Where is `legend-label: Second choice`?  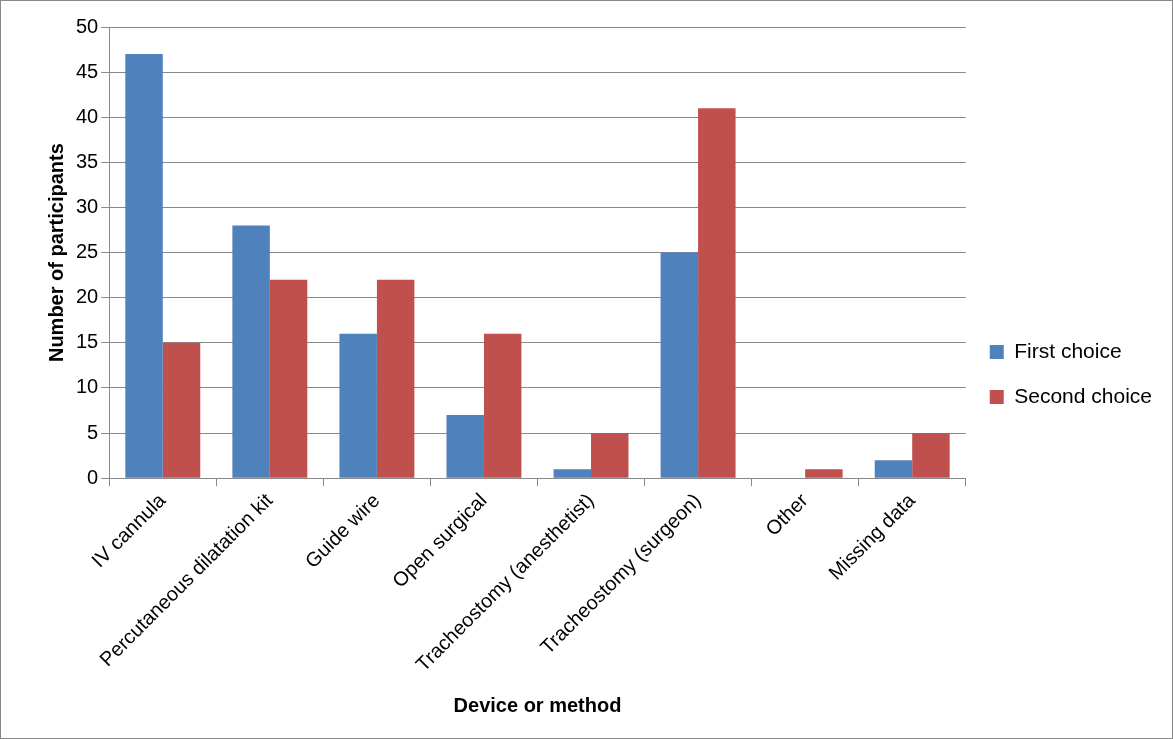 legend-label: Second choice is located at coordinates (1083, 395).